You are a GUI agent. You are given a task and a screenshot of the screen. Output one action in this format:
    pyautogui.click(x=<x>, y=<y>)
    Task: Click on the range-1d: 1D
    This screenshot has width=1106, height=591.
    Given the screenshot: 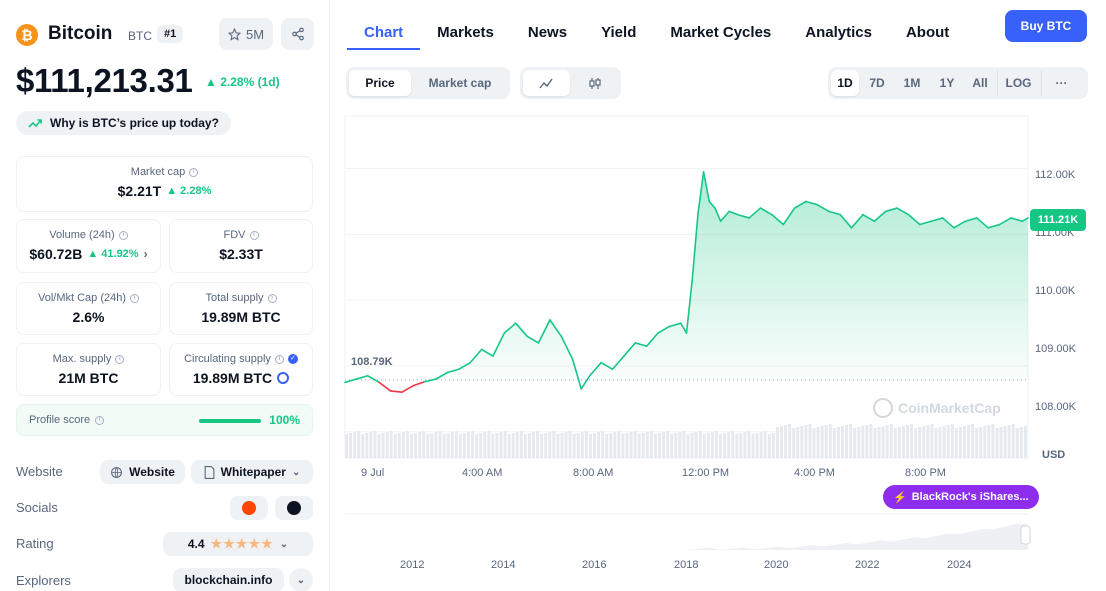 What is the action you would take?
    pyautogui.click(x=845, y=83)
    